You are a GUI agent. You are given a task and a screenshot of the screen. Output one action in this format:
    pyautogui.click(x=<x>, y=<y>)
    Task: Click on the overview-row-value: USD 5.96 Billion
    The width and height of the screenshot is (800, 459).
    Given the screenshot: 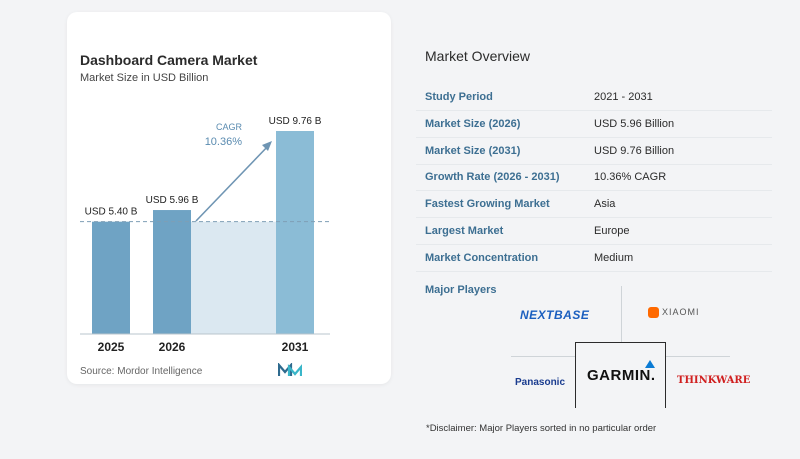 What is the action you would take?
    pyautogui.click(x=634, y=123)
    